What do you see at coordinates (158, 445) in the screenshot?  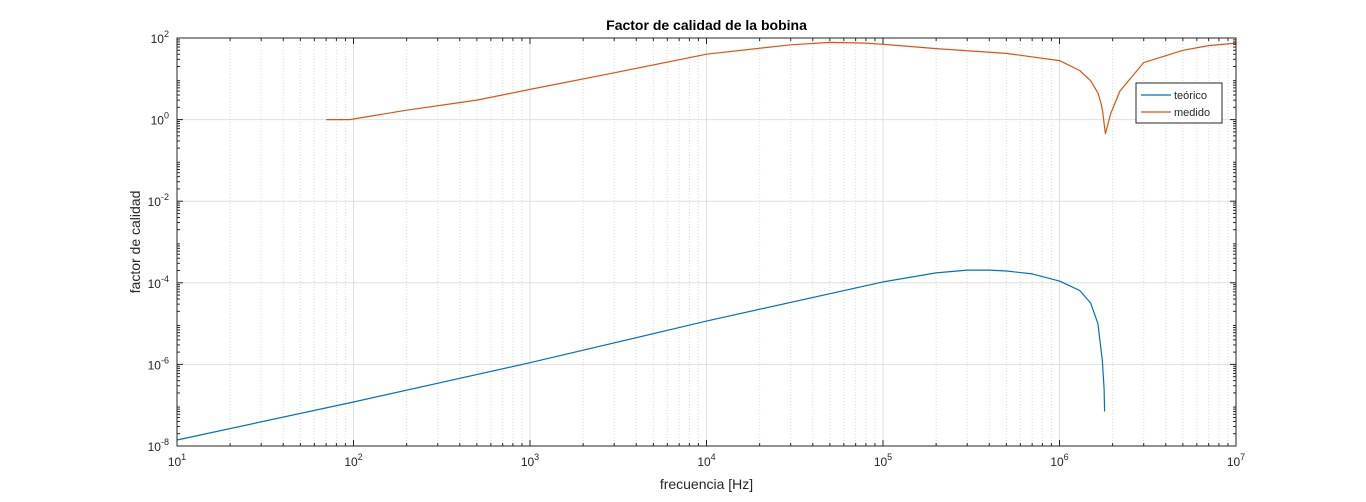 I see `y-tick-label: 10⁻⁸` at bounding box center [158, 445].